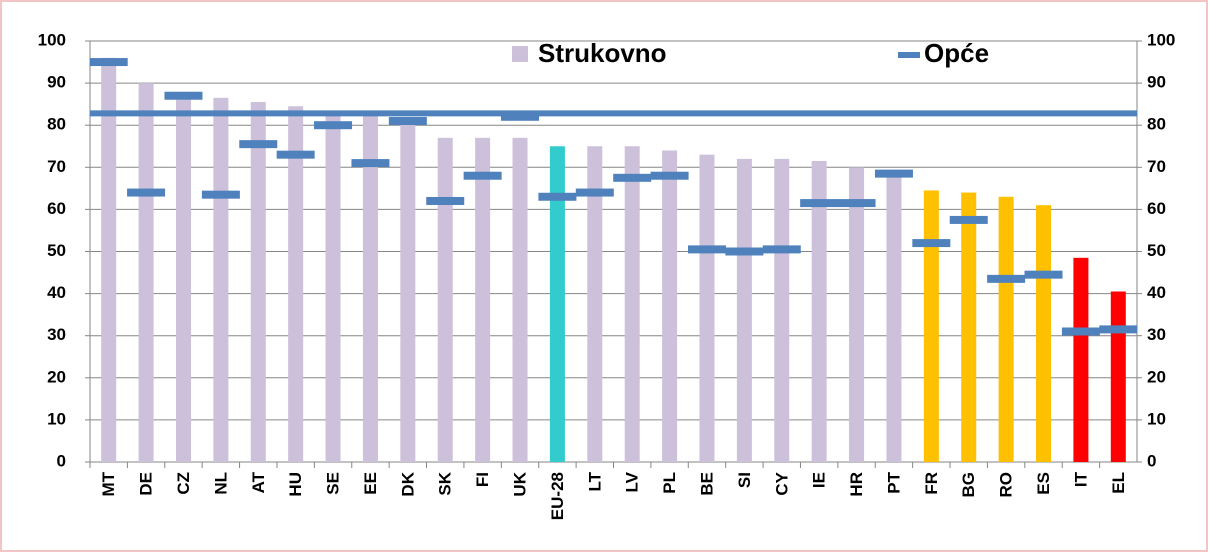 The image size is (1209, 558). What do you see at coordinates (370, 483) in the screenshot?
I see `x-tick-label: EE` at bounding box center [370, 483].